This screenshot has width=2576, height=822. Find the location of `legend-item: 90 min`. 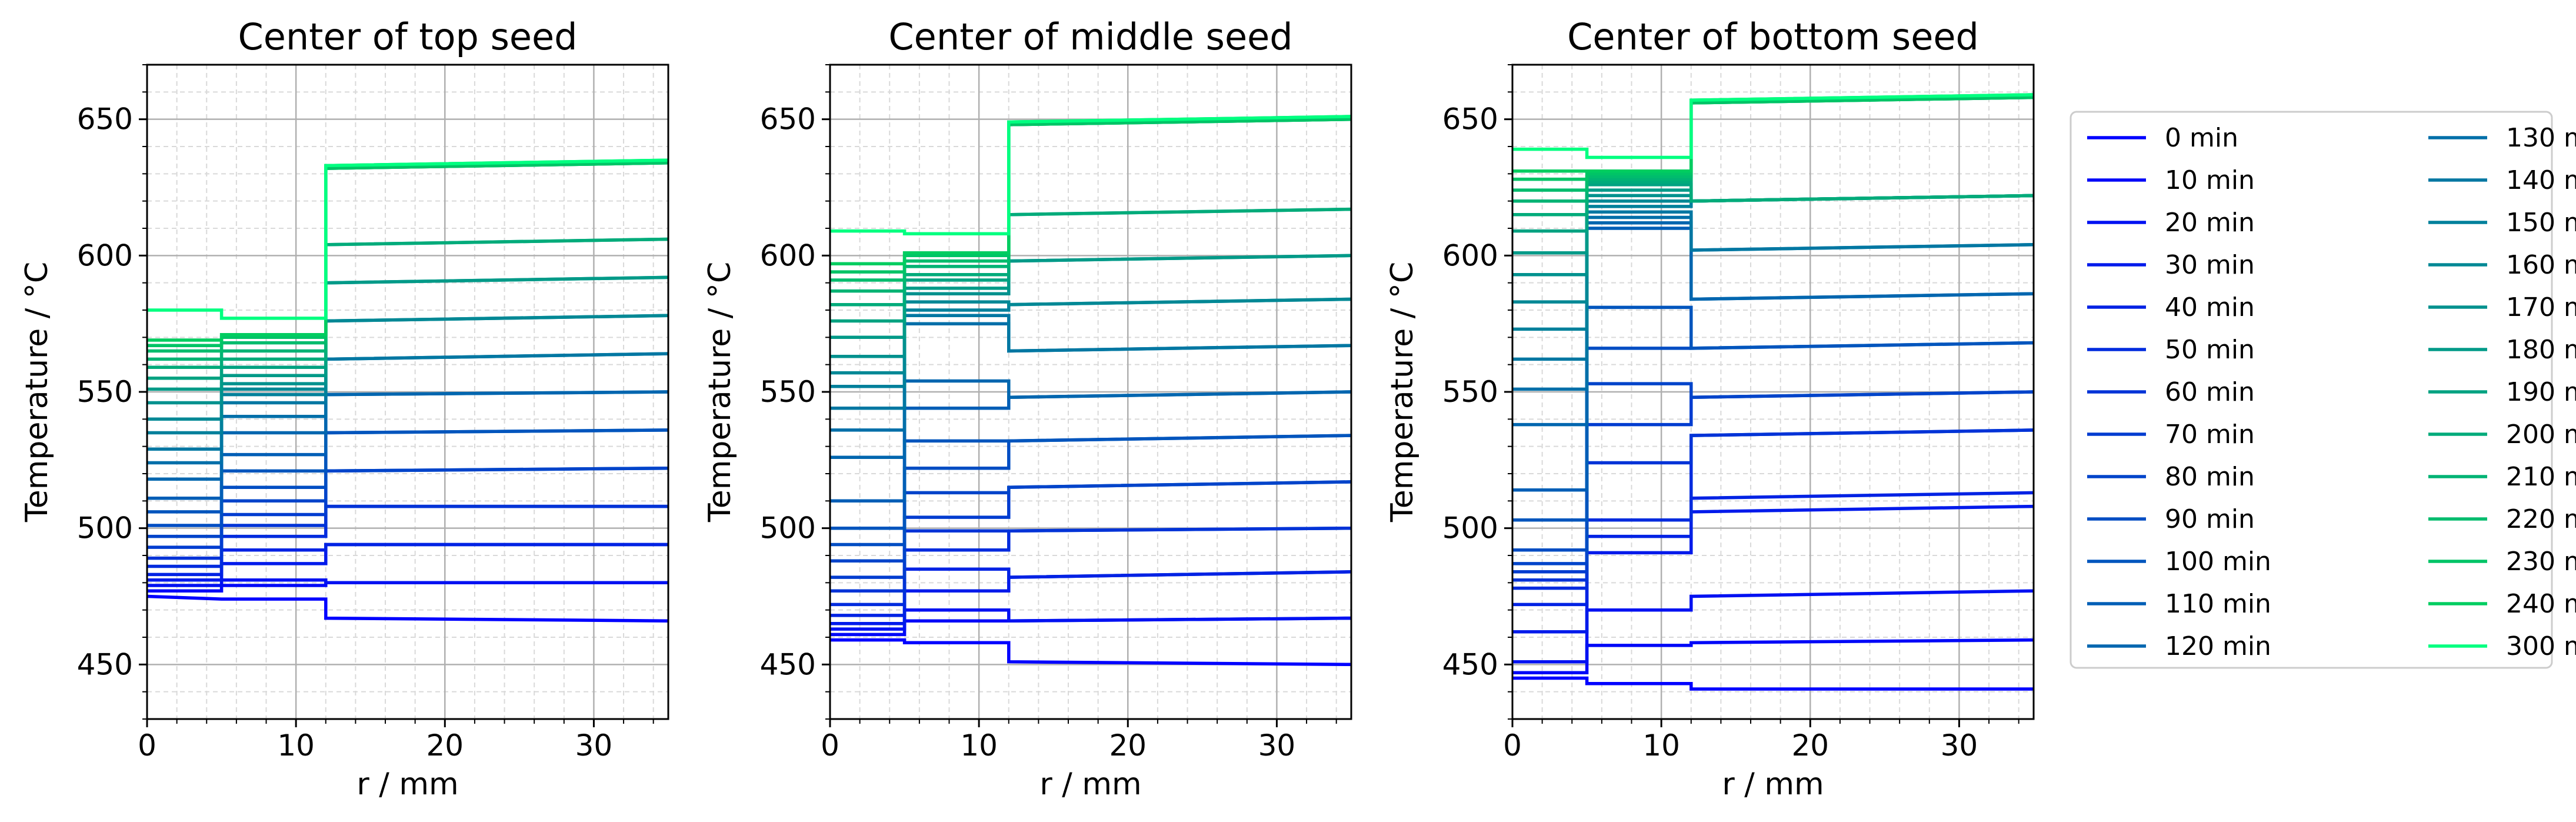

legend-item: 90 min is located at coordinates (2171, 519).